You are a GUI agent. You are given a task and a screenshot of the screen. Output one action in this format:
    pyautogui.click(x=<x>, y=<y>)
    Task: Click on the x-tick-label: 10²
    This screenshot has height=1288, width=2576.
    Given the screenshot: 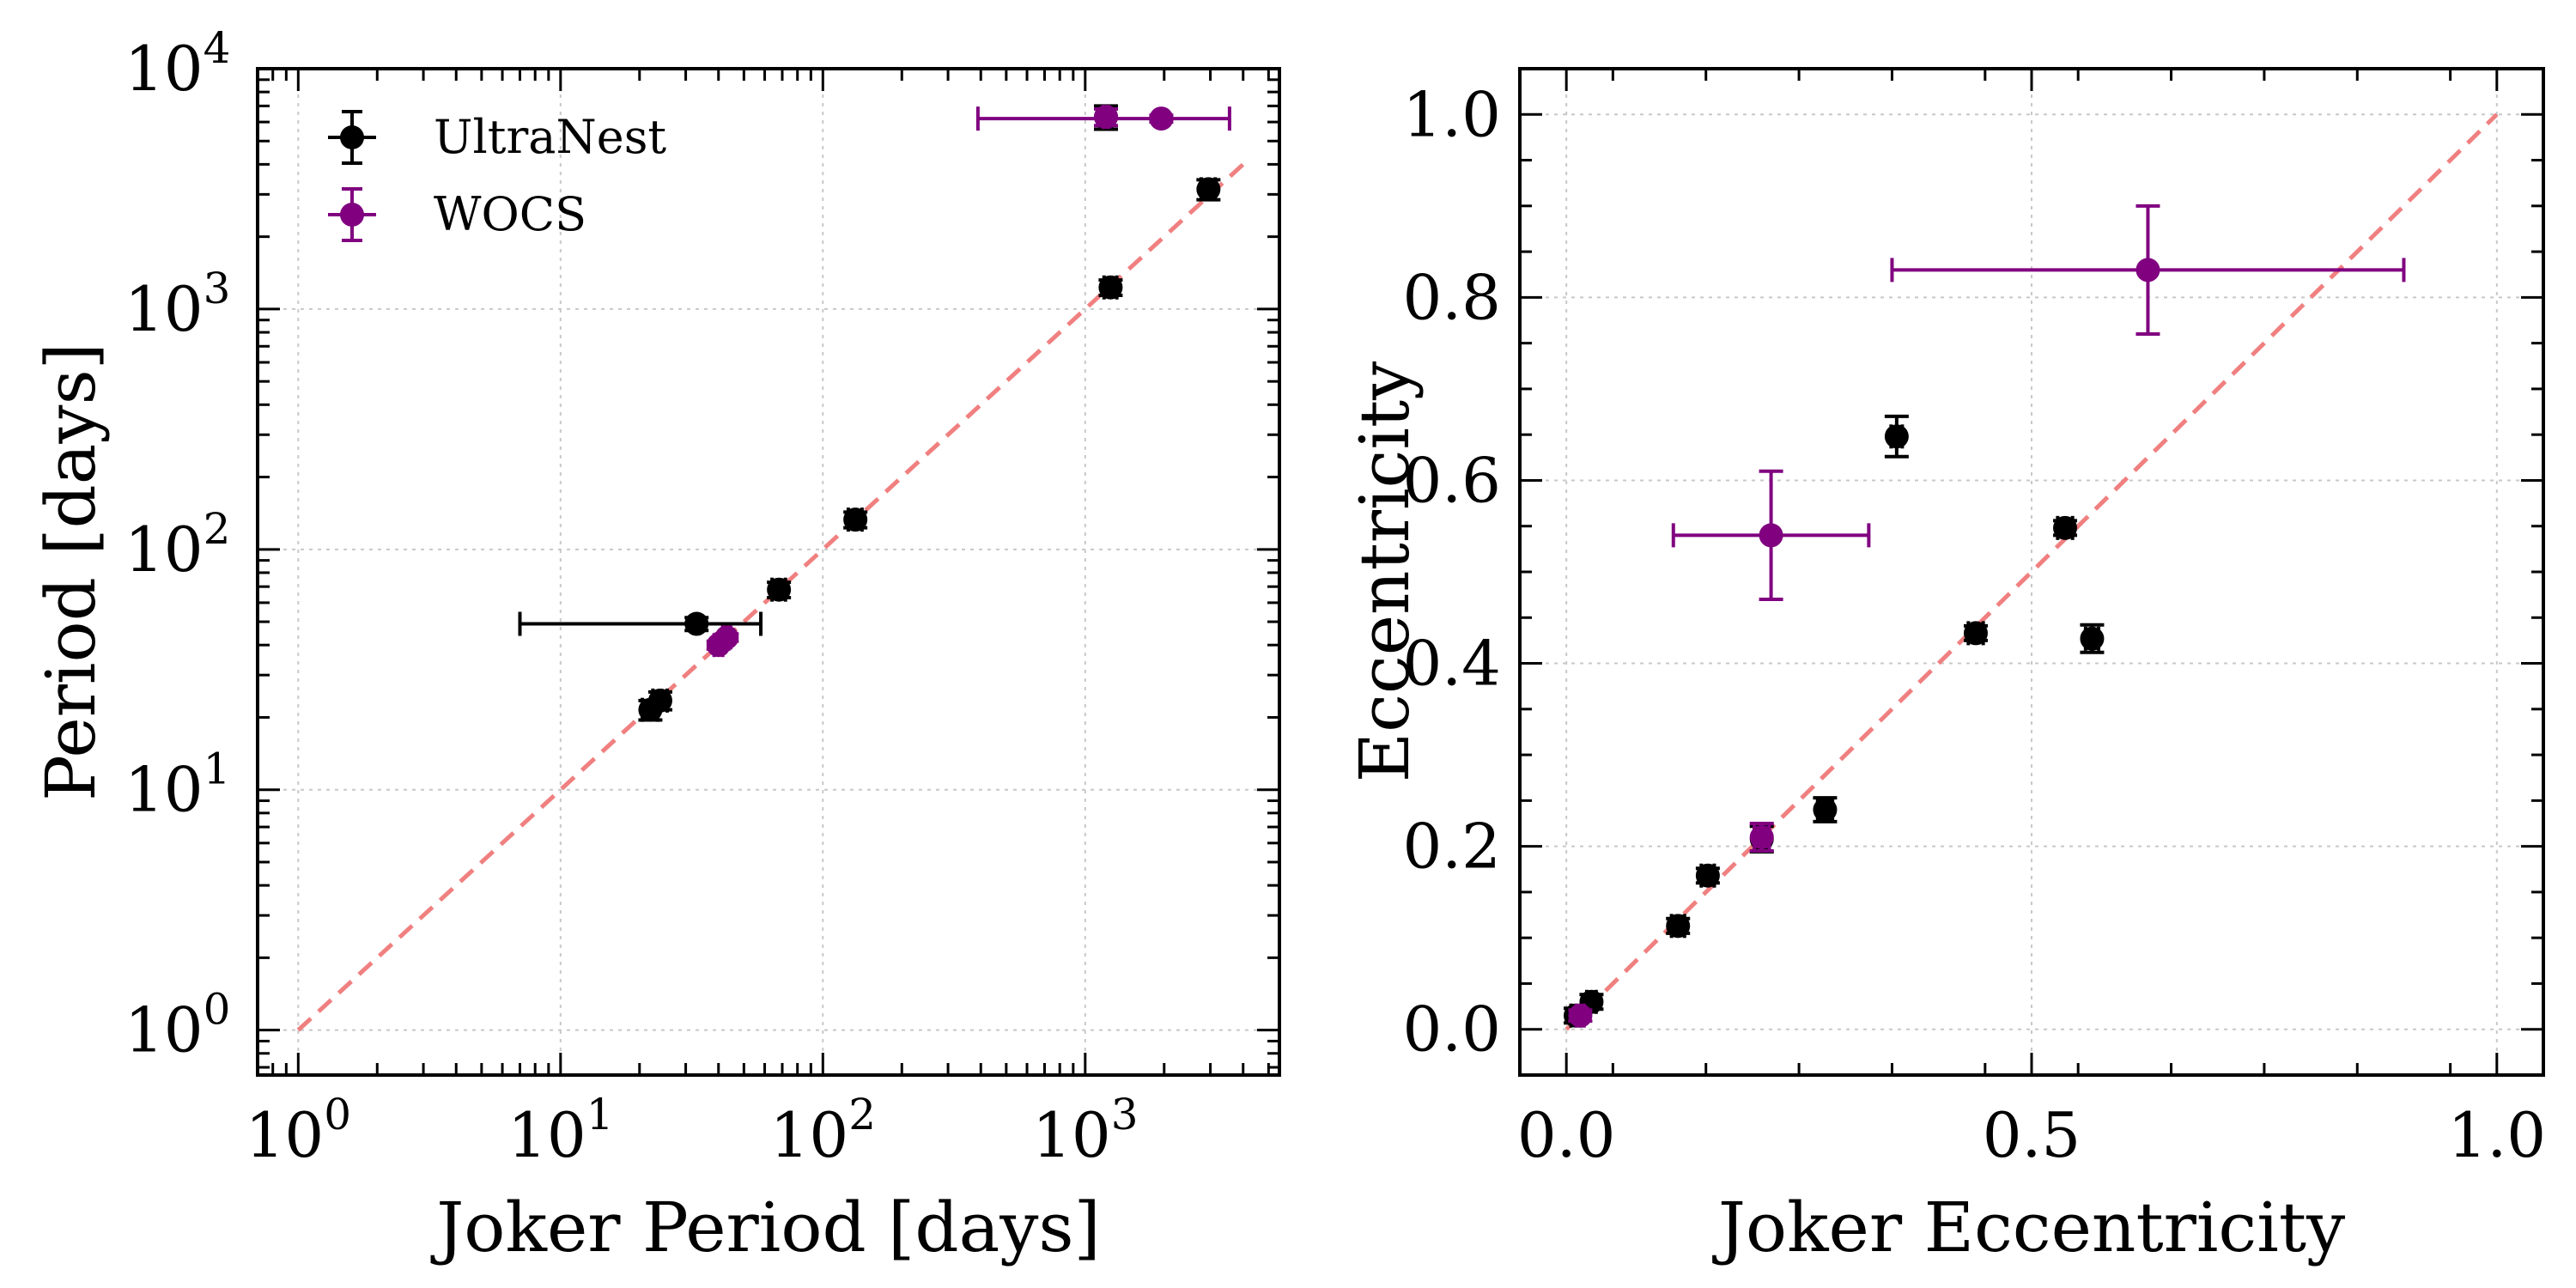 What is the action you would take?
    pyautogui.click(x=823, y=1130)
    